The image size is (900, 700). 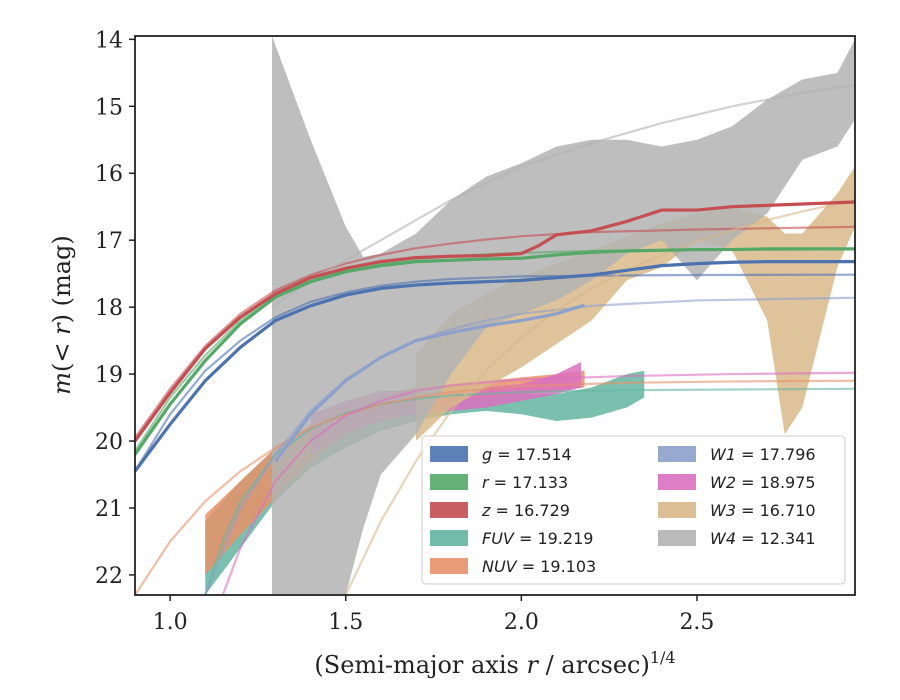 I want to click on w1-legend-swatch, so click(x=677, y=454).